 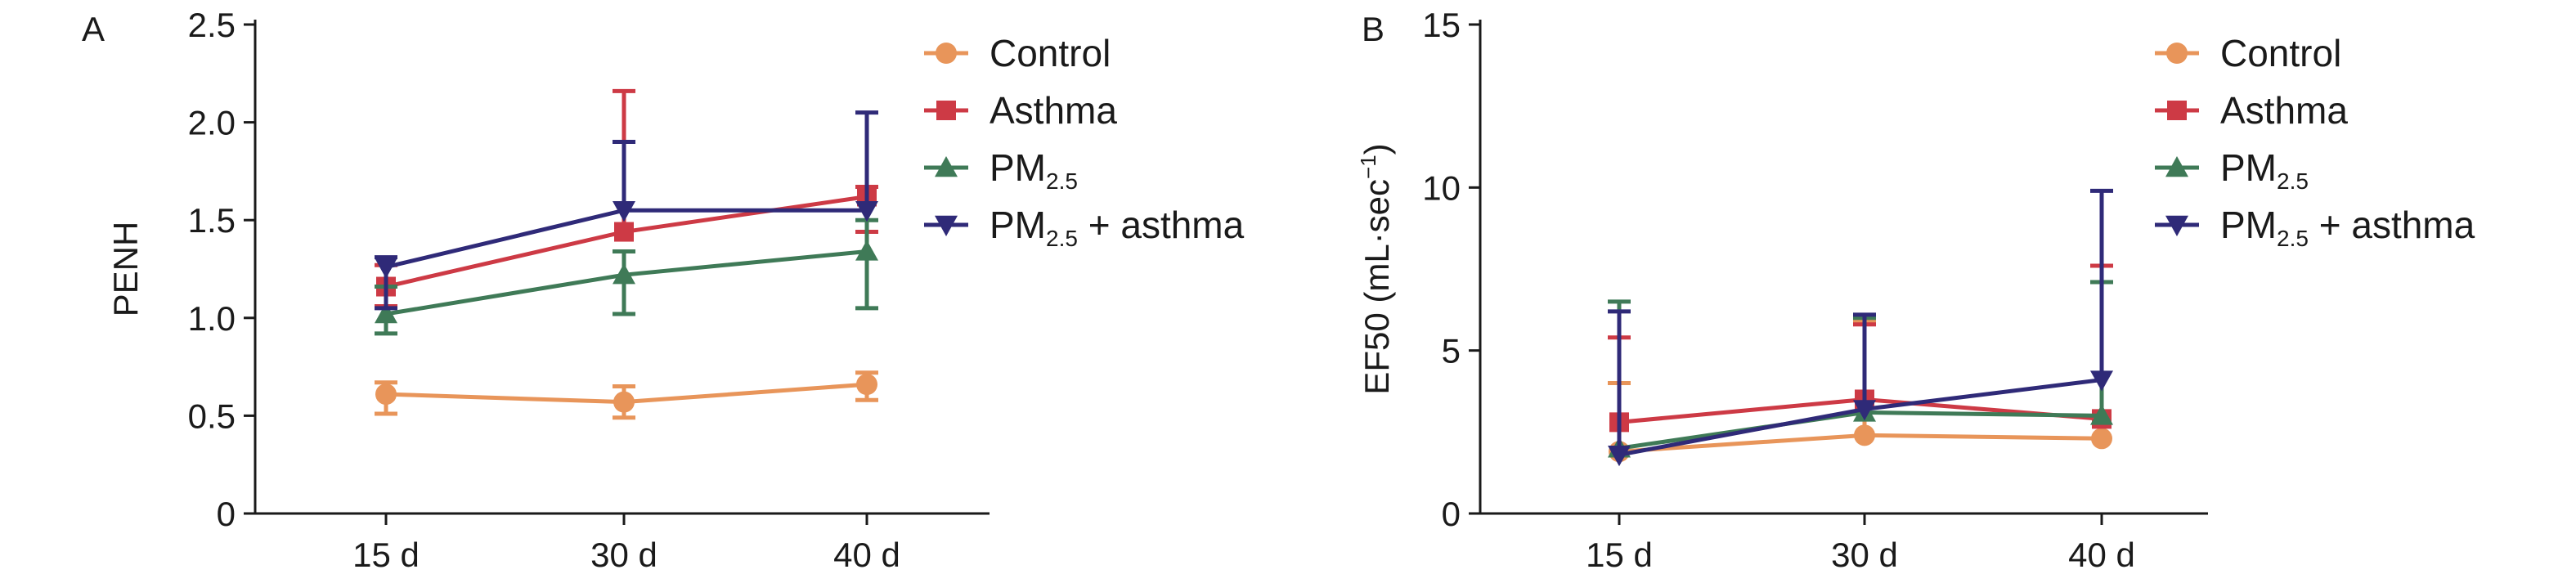 What do you see at coordinates (1368, 167) in the screenshot?
I see `y-axis-label-superscript: −1` at bounding box center [1368, 167].